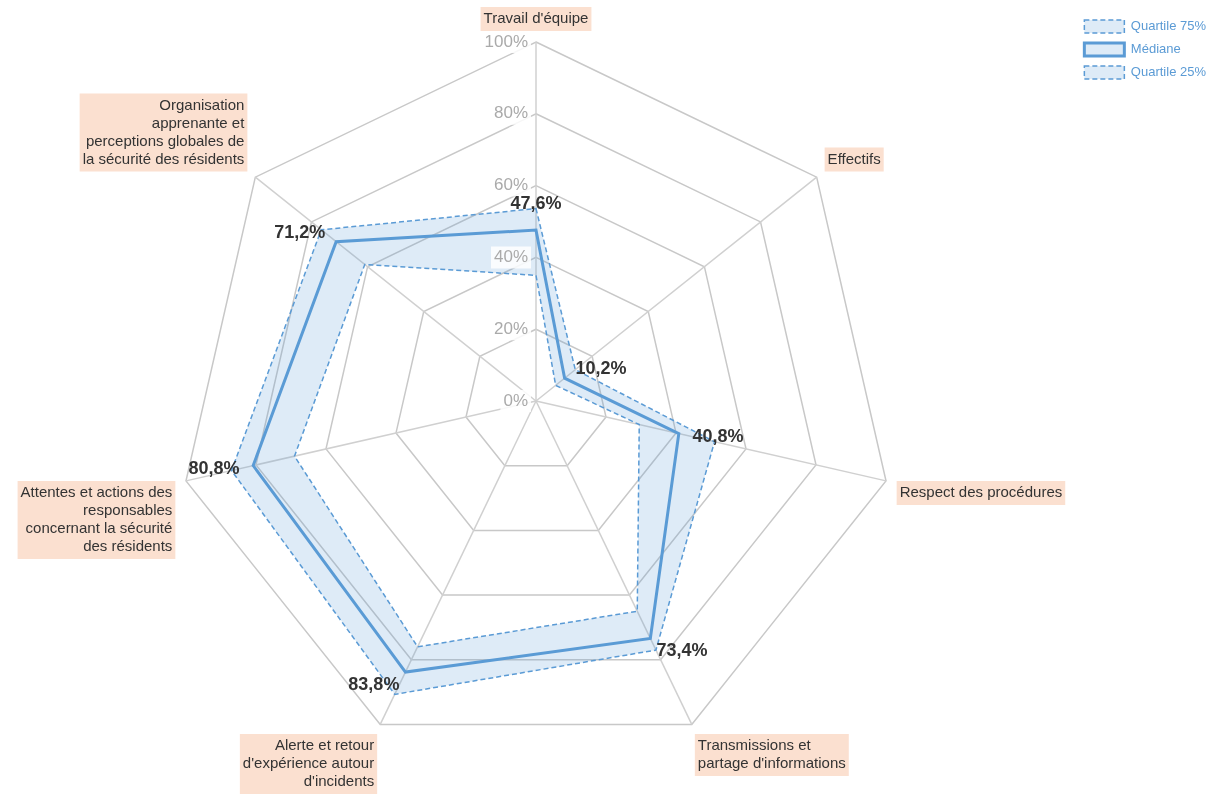 The height and width of the screenshot is (802, 1226). I want to click on data-label: 47,6%, so click(536, 203).